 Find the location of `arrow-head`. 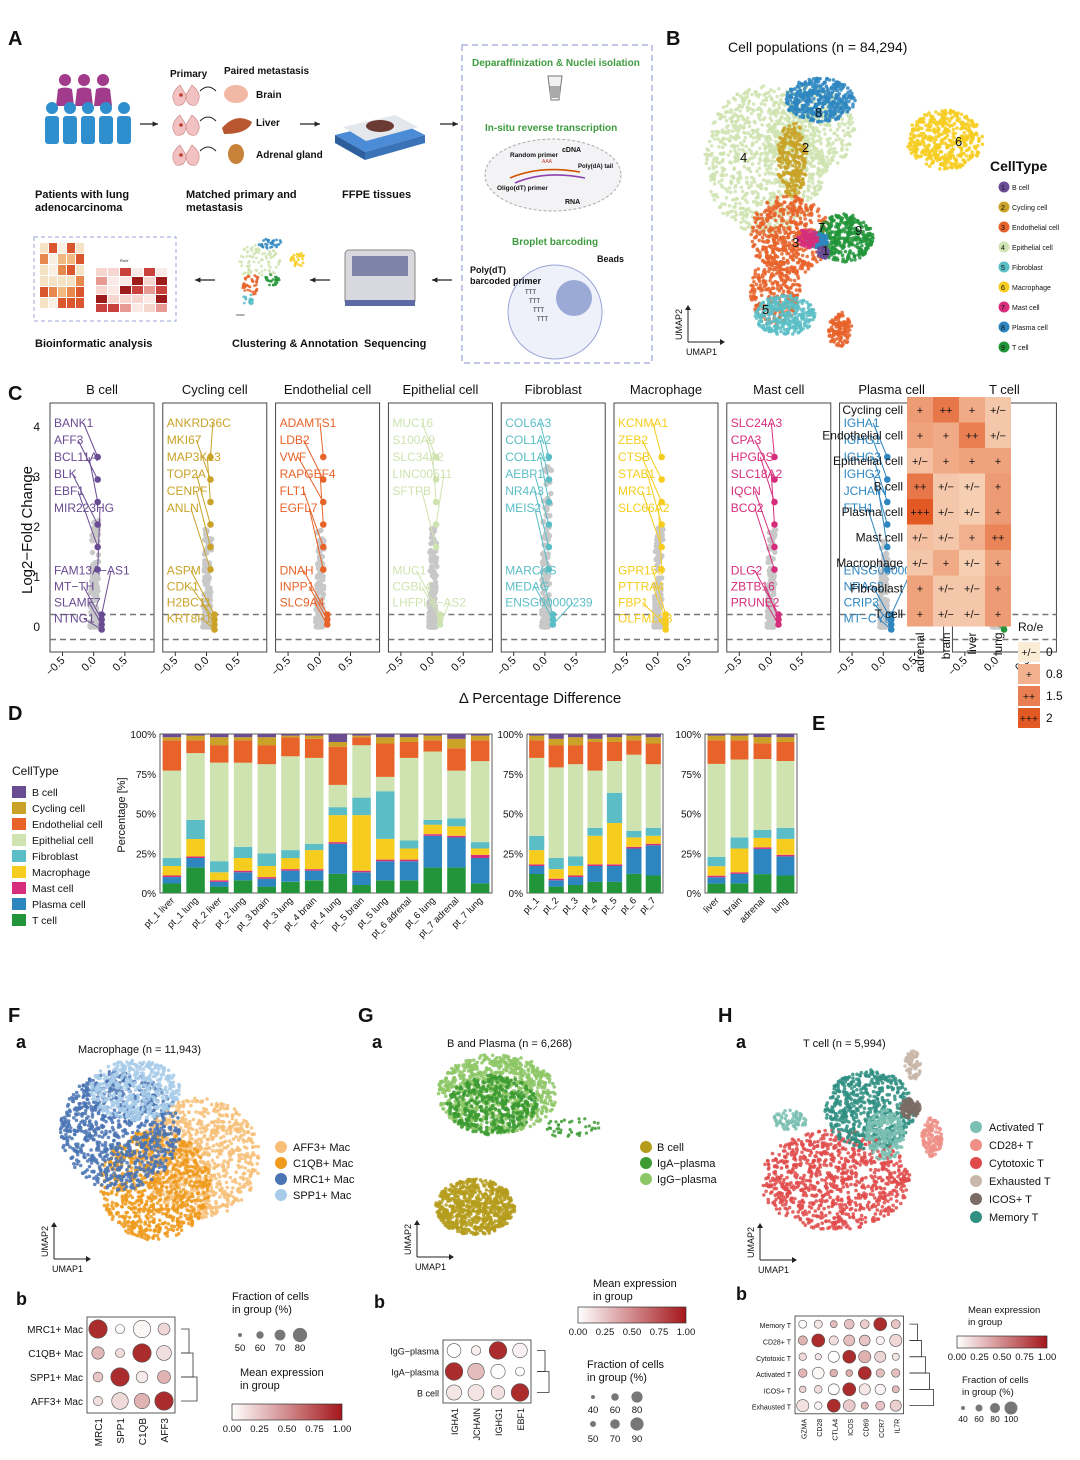

arrow-head is located at coordinates (435, 280).